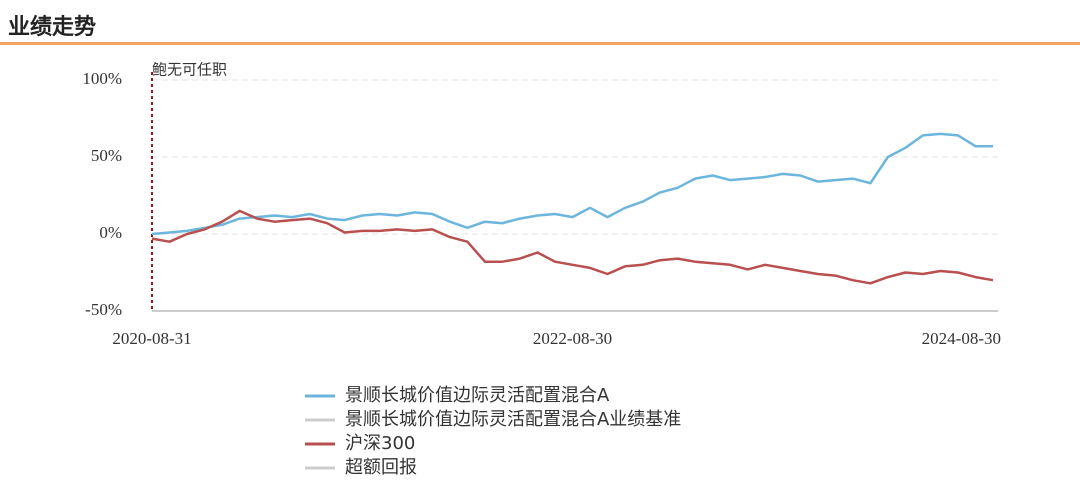 The height and width of the screenshot is (486, 1080). I want to click on x-tick-label: 2022-08-30, so click(572, 338).